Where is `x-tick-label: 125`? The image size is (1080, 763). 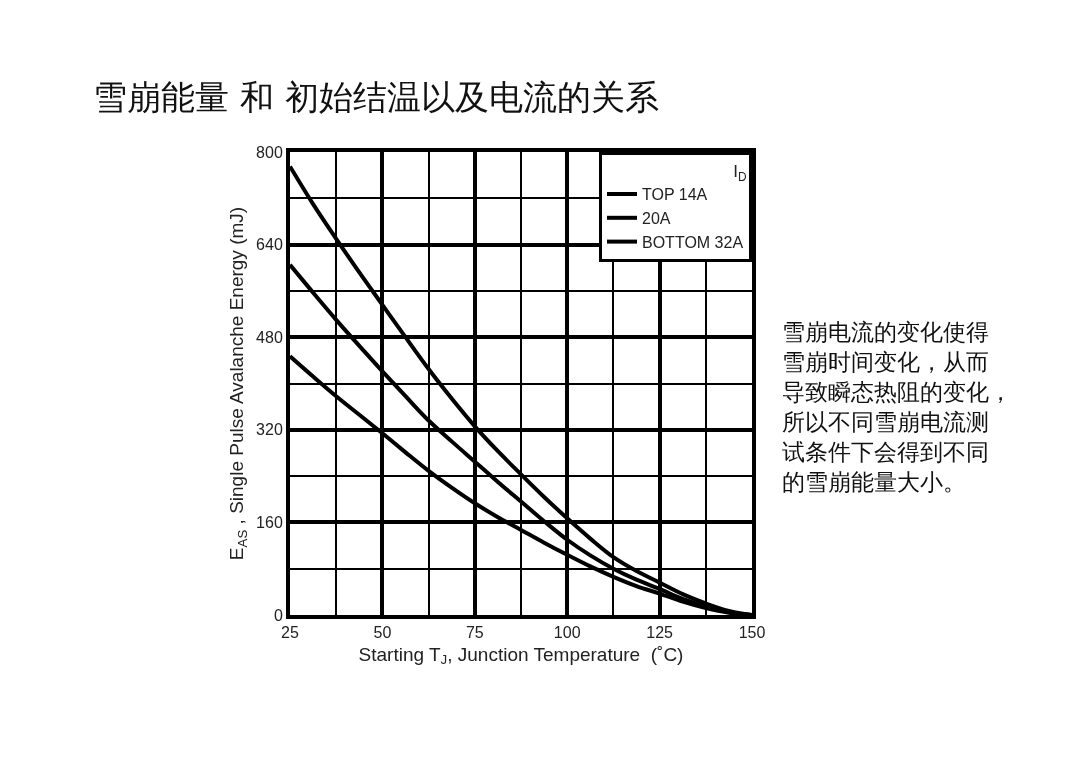
x-tick-label: 125 is located at coordinates (660, 633).